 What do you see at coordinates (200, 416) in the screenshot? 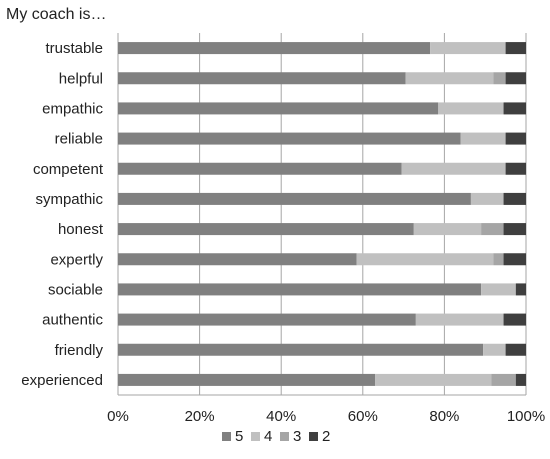
I see `x-tick-label: 20%` at bounding box center [200, 416].